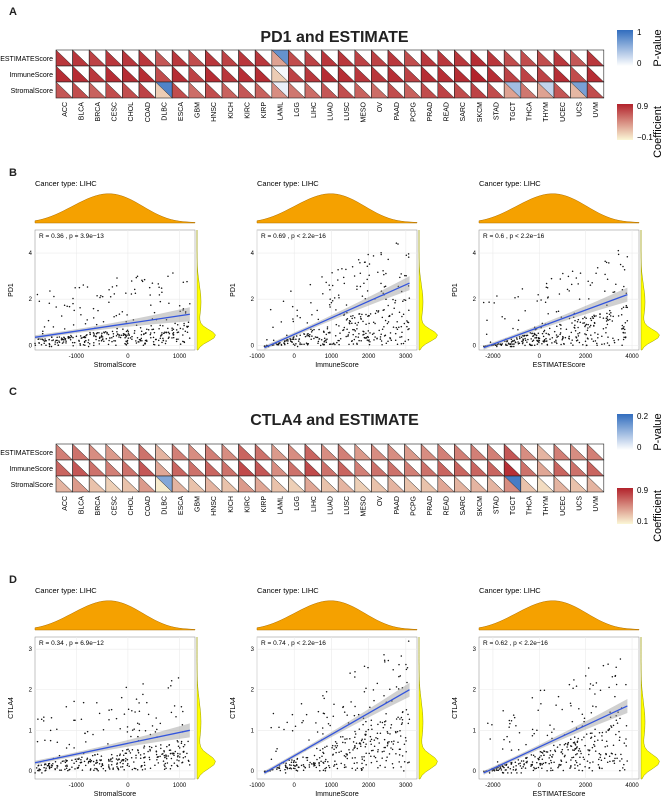 This screenshot has height=808, width=669. I want to click on scatter-title: Cancer type: LIHC, so click(510, 590).